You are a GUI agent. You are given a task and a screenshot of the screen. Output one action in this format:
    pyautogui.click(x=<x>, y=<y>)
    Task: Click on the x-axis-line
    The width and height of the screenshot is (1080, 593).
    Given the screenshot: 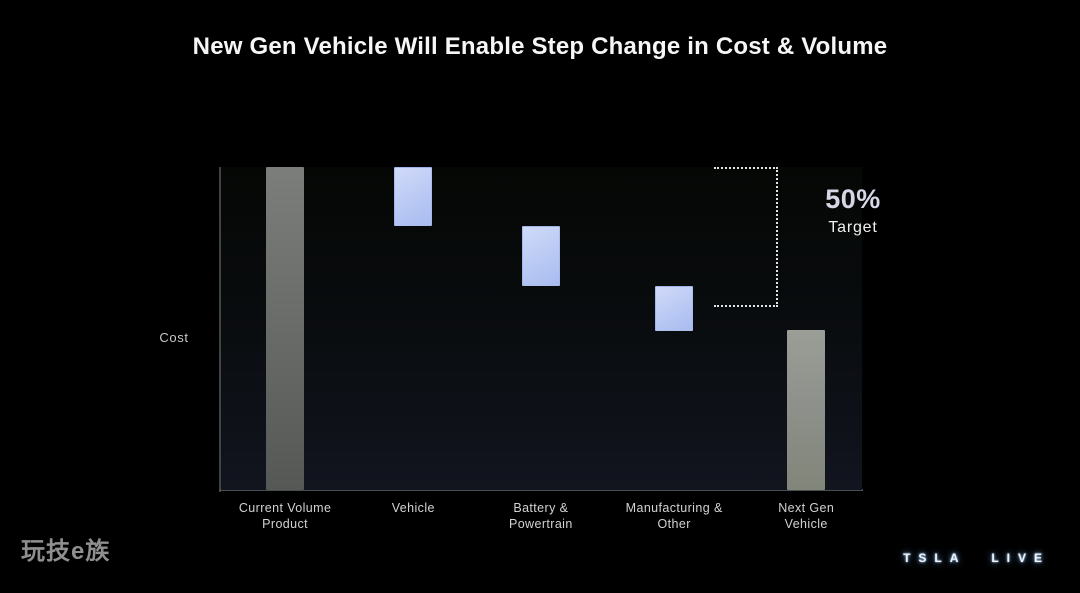 What is the action you would take?
    pyautogui.click(x=541, y=490)
    